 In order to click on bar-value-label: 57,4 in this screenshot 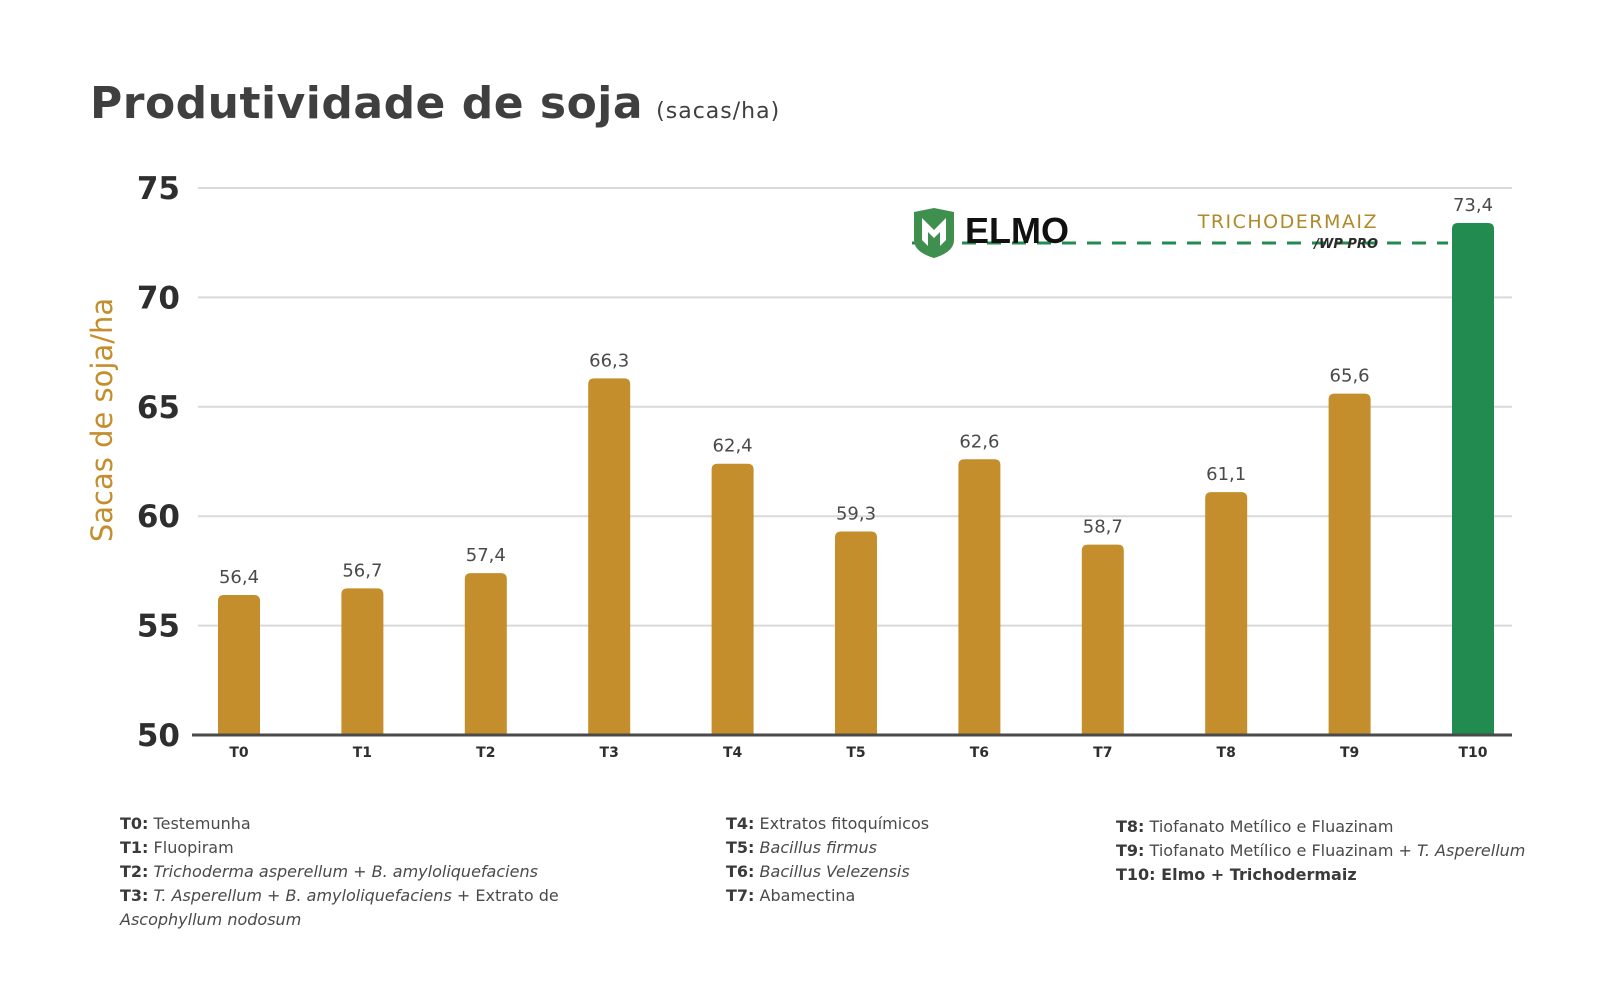, I will do `click(486, 555)`.